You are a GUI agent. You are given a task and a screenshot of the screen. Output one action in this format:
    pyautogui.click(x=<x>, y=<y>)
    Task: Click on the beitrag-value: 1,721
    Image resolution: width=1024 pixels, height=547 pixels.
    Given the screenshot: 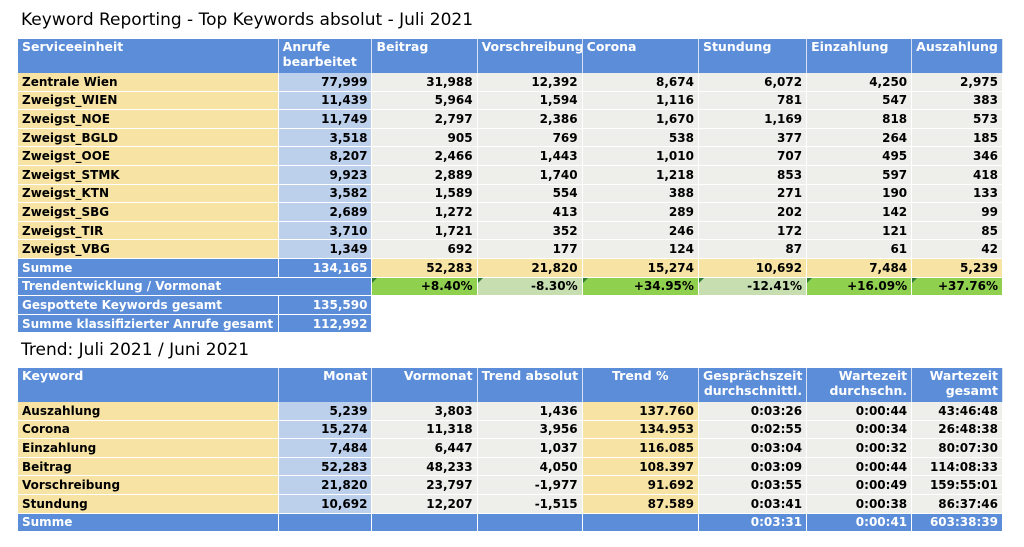 What is the action you would take?
    pyautogui.click(x=424, y=231)
    